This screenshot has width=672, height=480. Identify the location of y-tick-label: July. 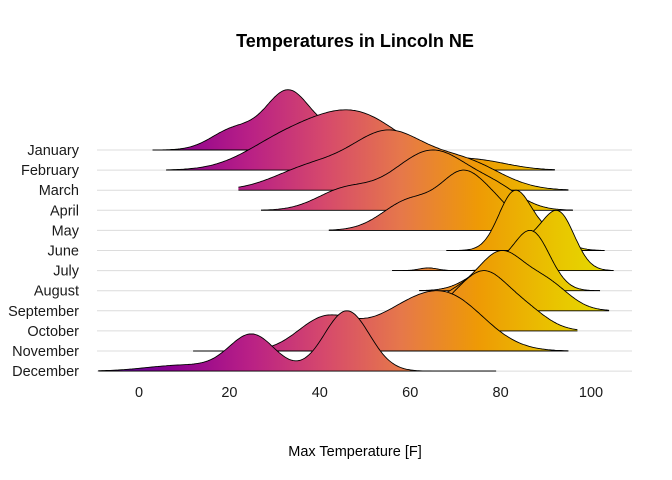
(66, 272).